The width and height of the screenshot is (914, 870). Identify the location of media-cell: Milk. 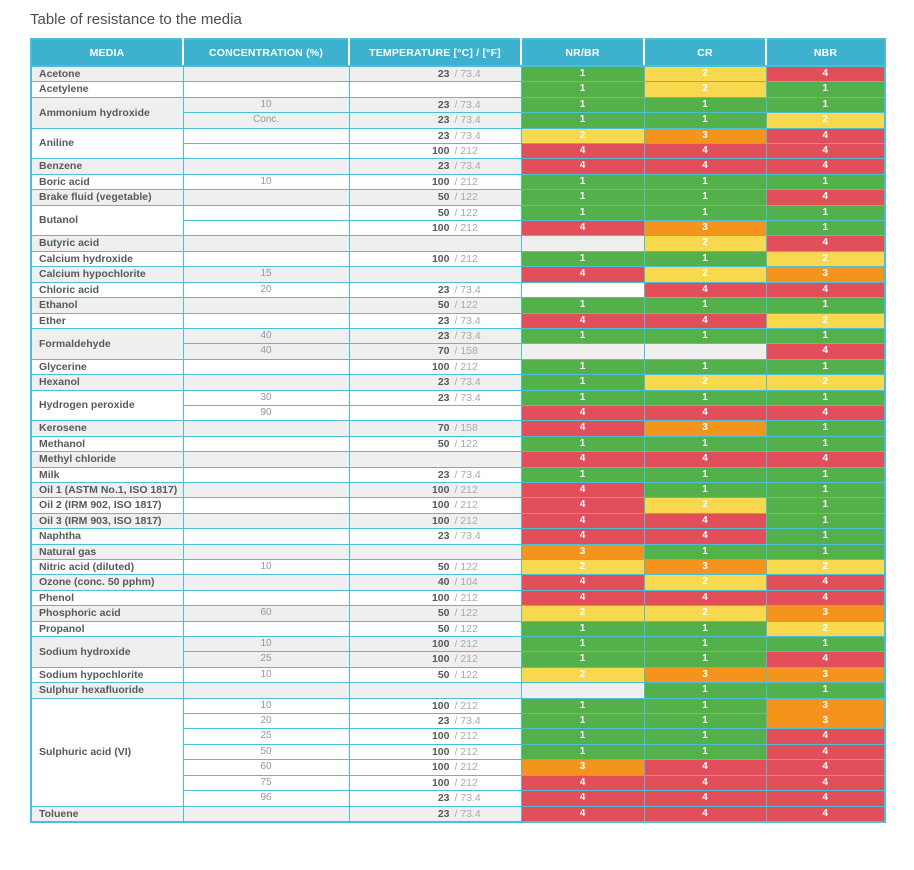
(107, 474).